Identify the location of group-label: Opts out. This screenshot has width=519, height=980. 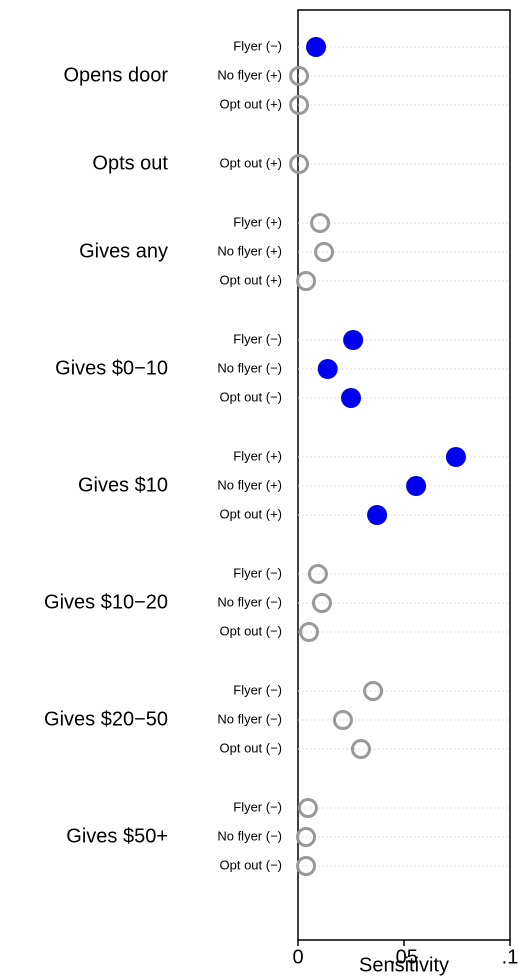
(130, 163).